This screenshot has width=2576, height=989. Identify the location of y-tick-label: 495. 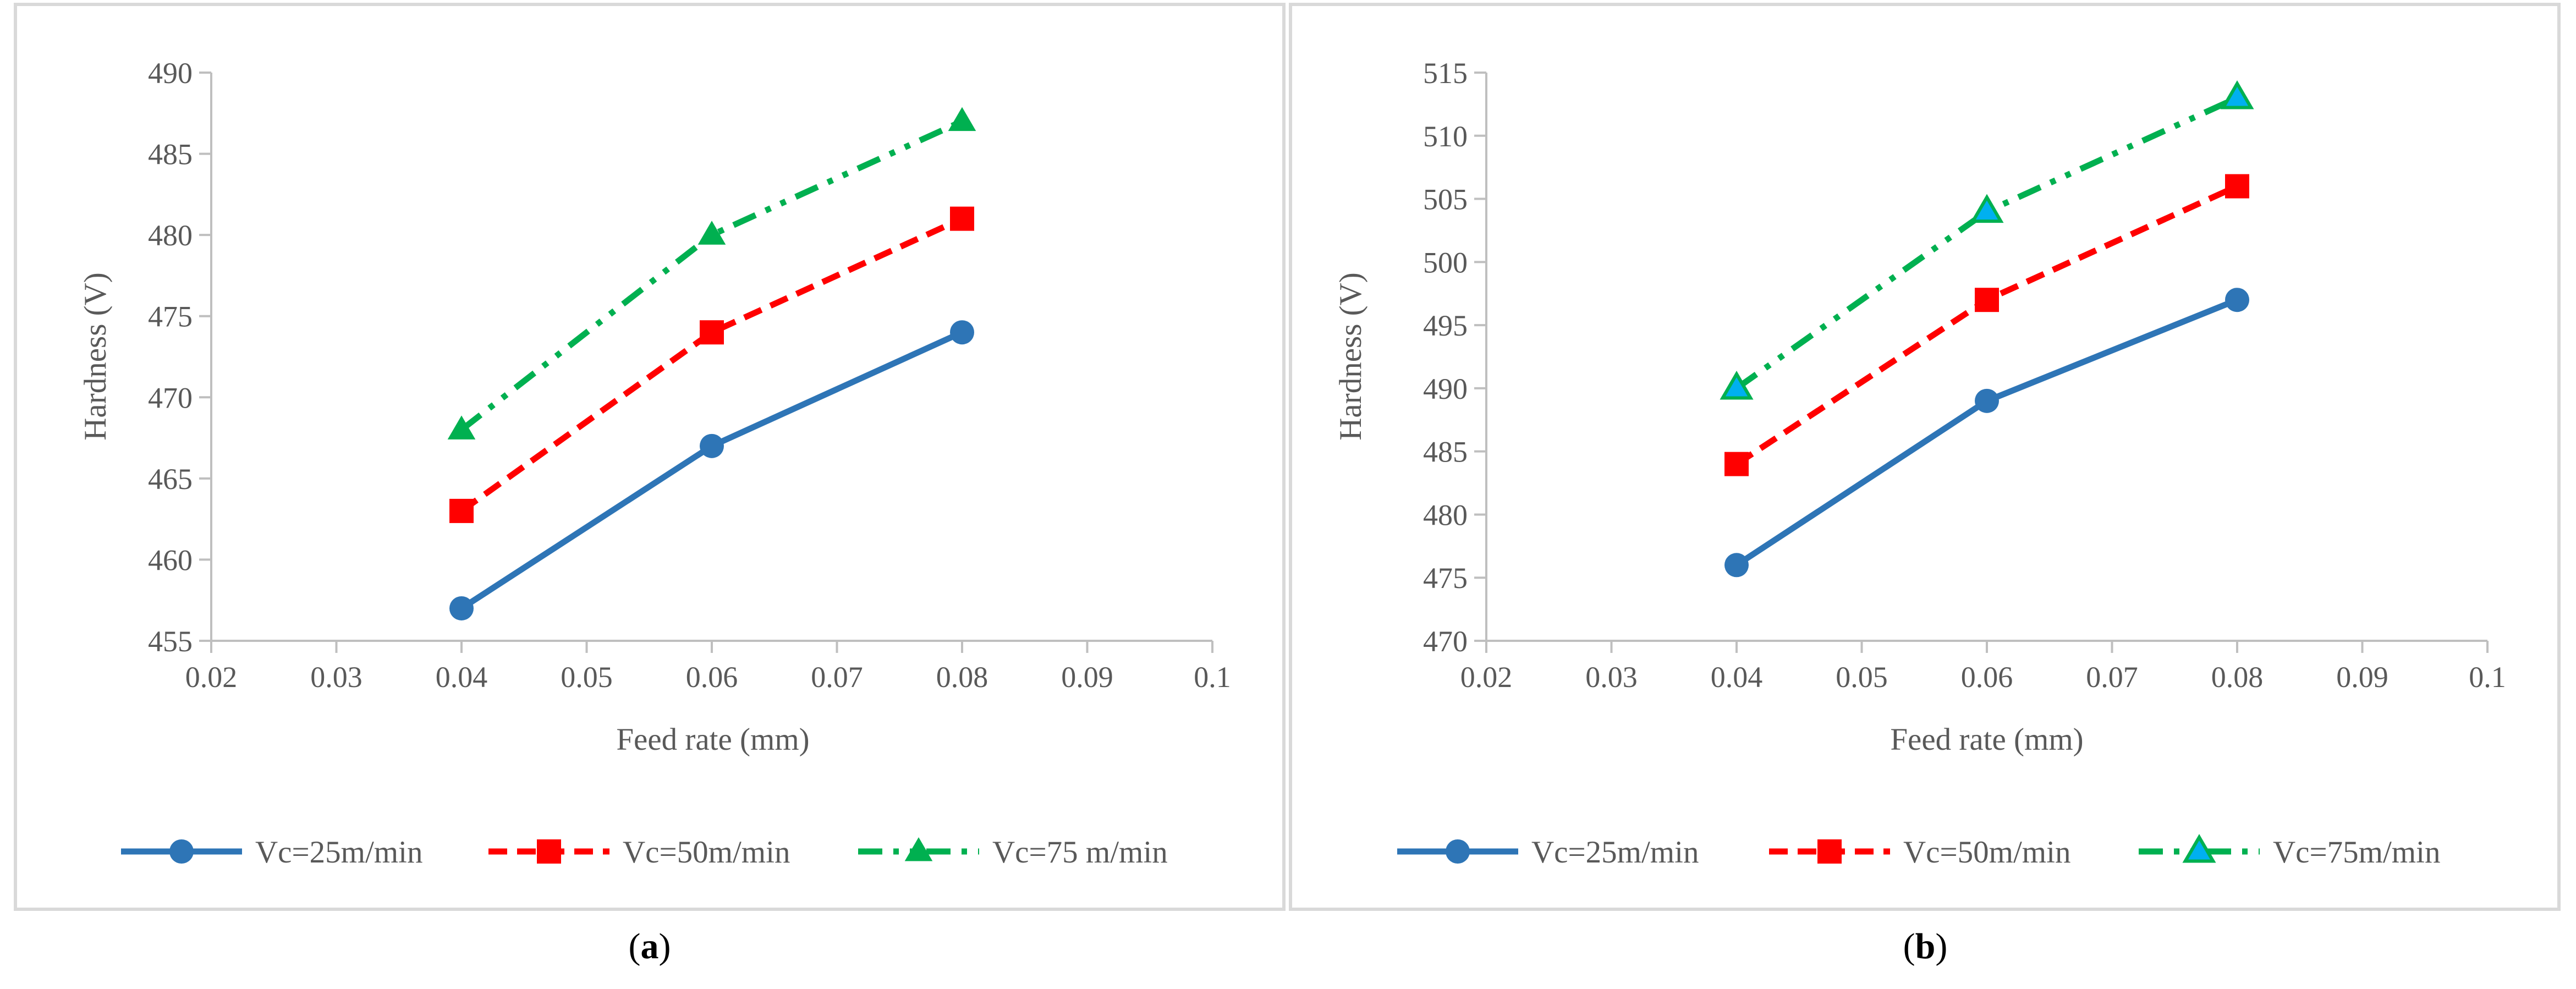
(1445, 325).